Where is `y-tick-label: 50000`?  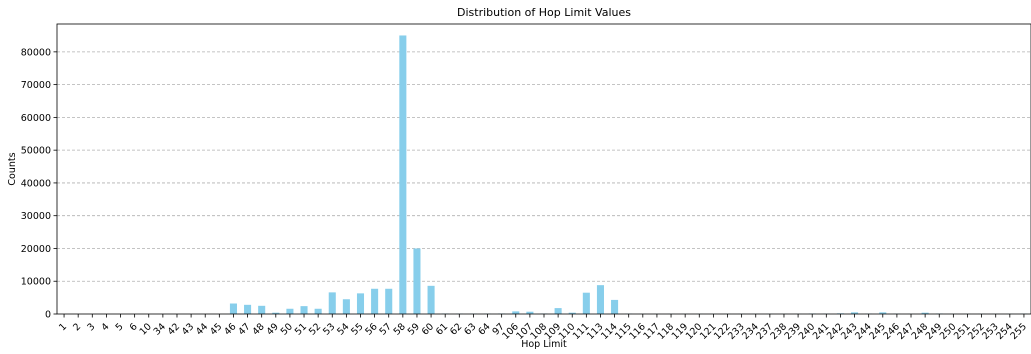
y-tick-label: 50000 is located at coordinates (36, 151).